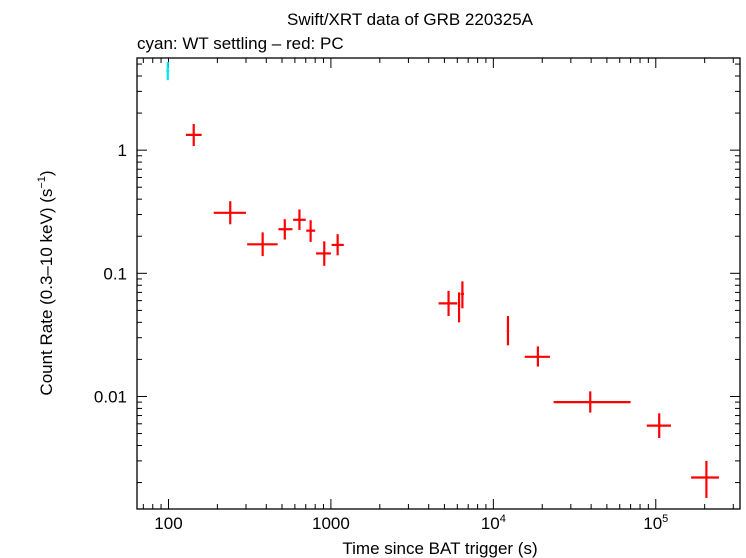  I want to click on wt-data-point, so click(168, 71).